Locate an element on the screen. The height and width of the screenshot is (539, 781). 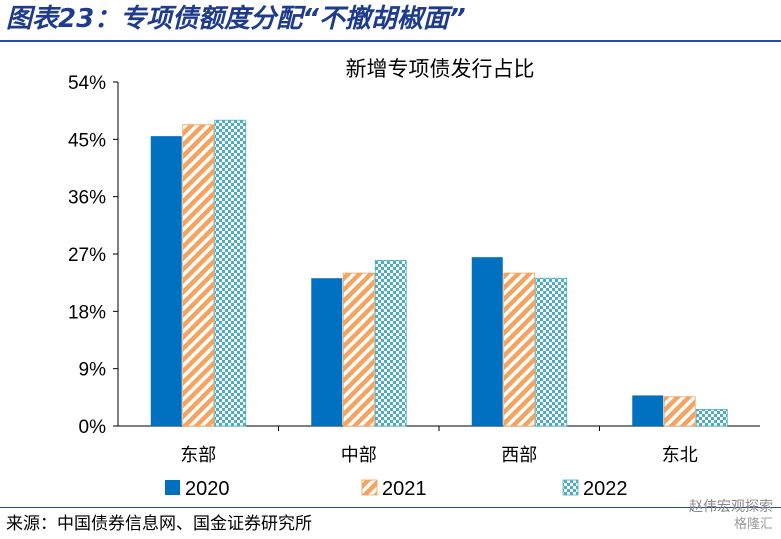
y-tick-label: 36% is located at coordinates (87, 198).